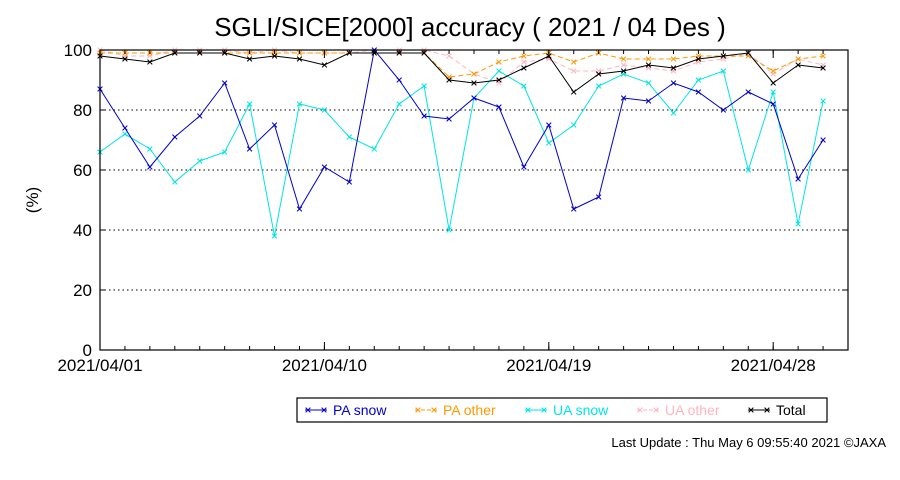 The image size is (900, 480). What do you see at coordinates (78, 50) in the screenshot?
I see `y-tick-label: 100` at bounding box center [78, 50].